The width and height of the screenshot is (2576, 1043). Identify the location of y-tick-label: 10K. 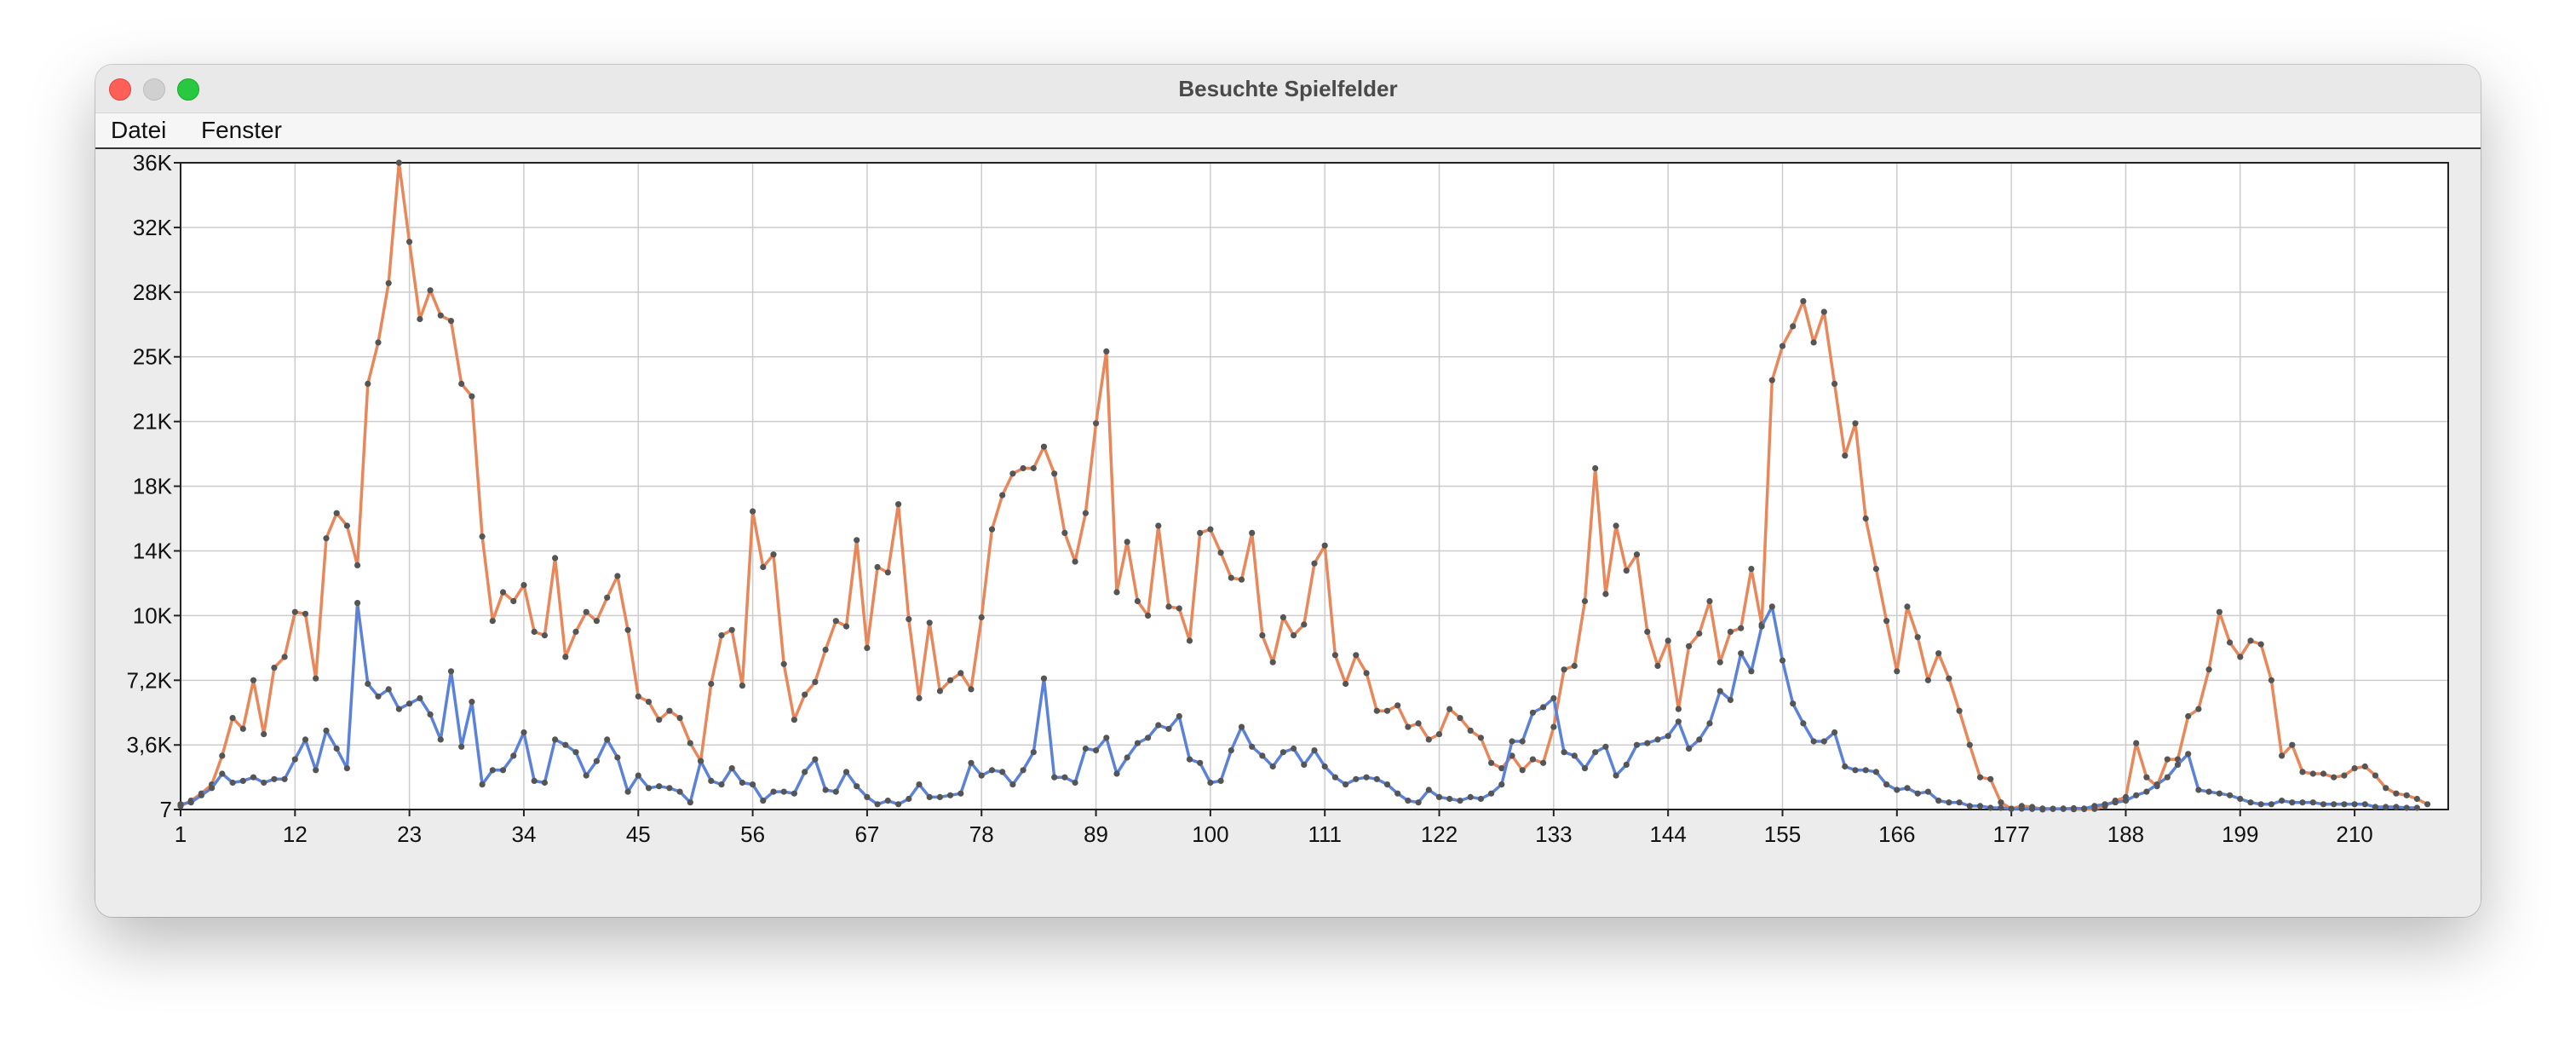
(153, 615).